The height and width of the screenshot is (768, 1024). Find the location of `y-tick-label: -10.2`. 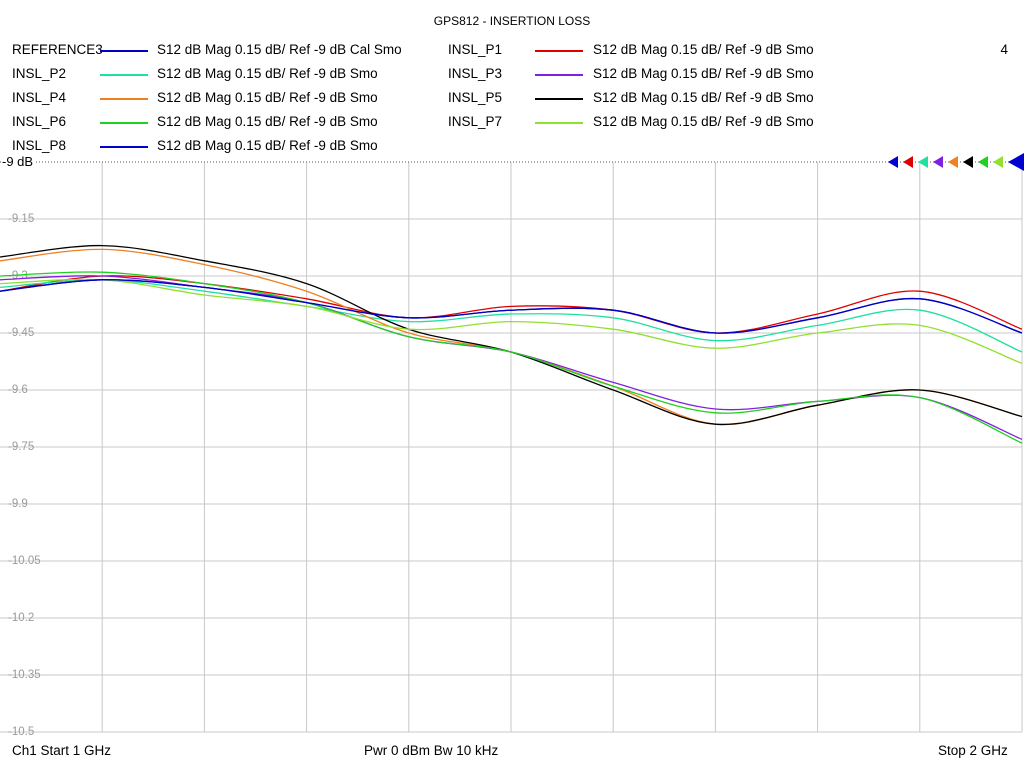

y-tick-label: -10.2 is located at coordinates (21, 618).